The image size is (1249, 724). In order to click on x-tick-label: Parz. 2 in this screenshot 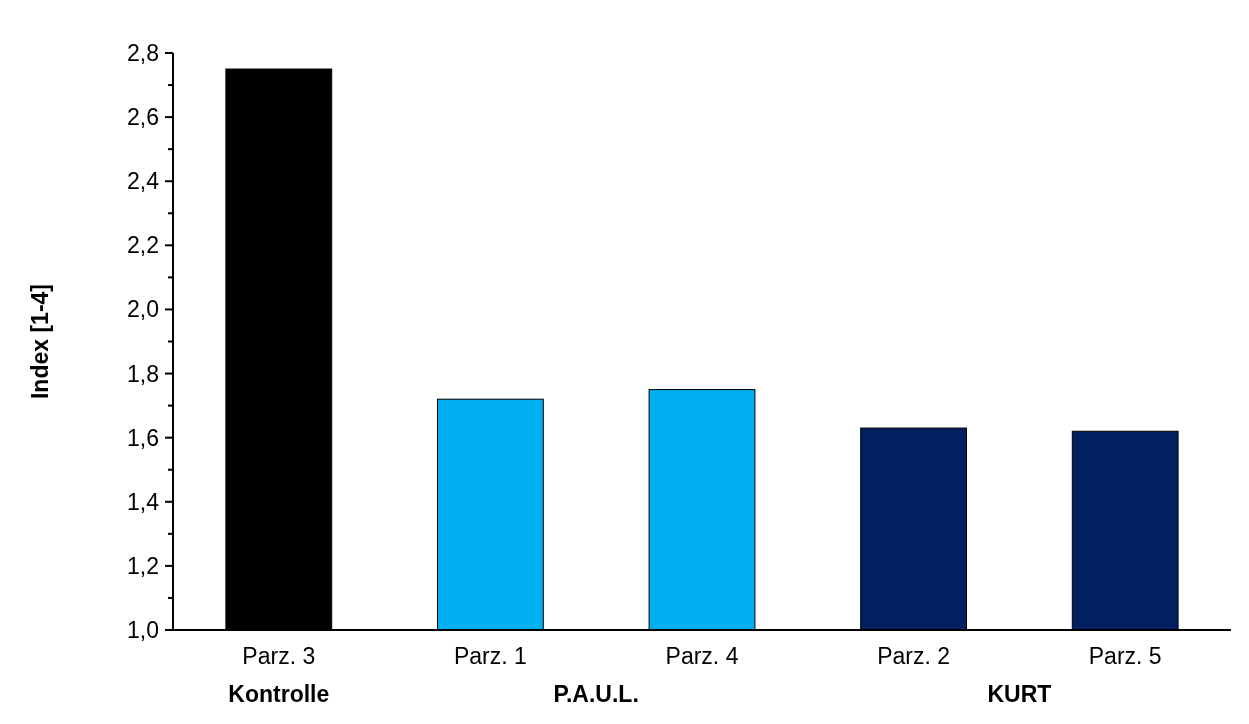, I will do `click(914, 656)`.